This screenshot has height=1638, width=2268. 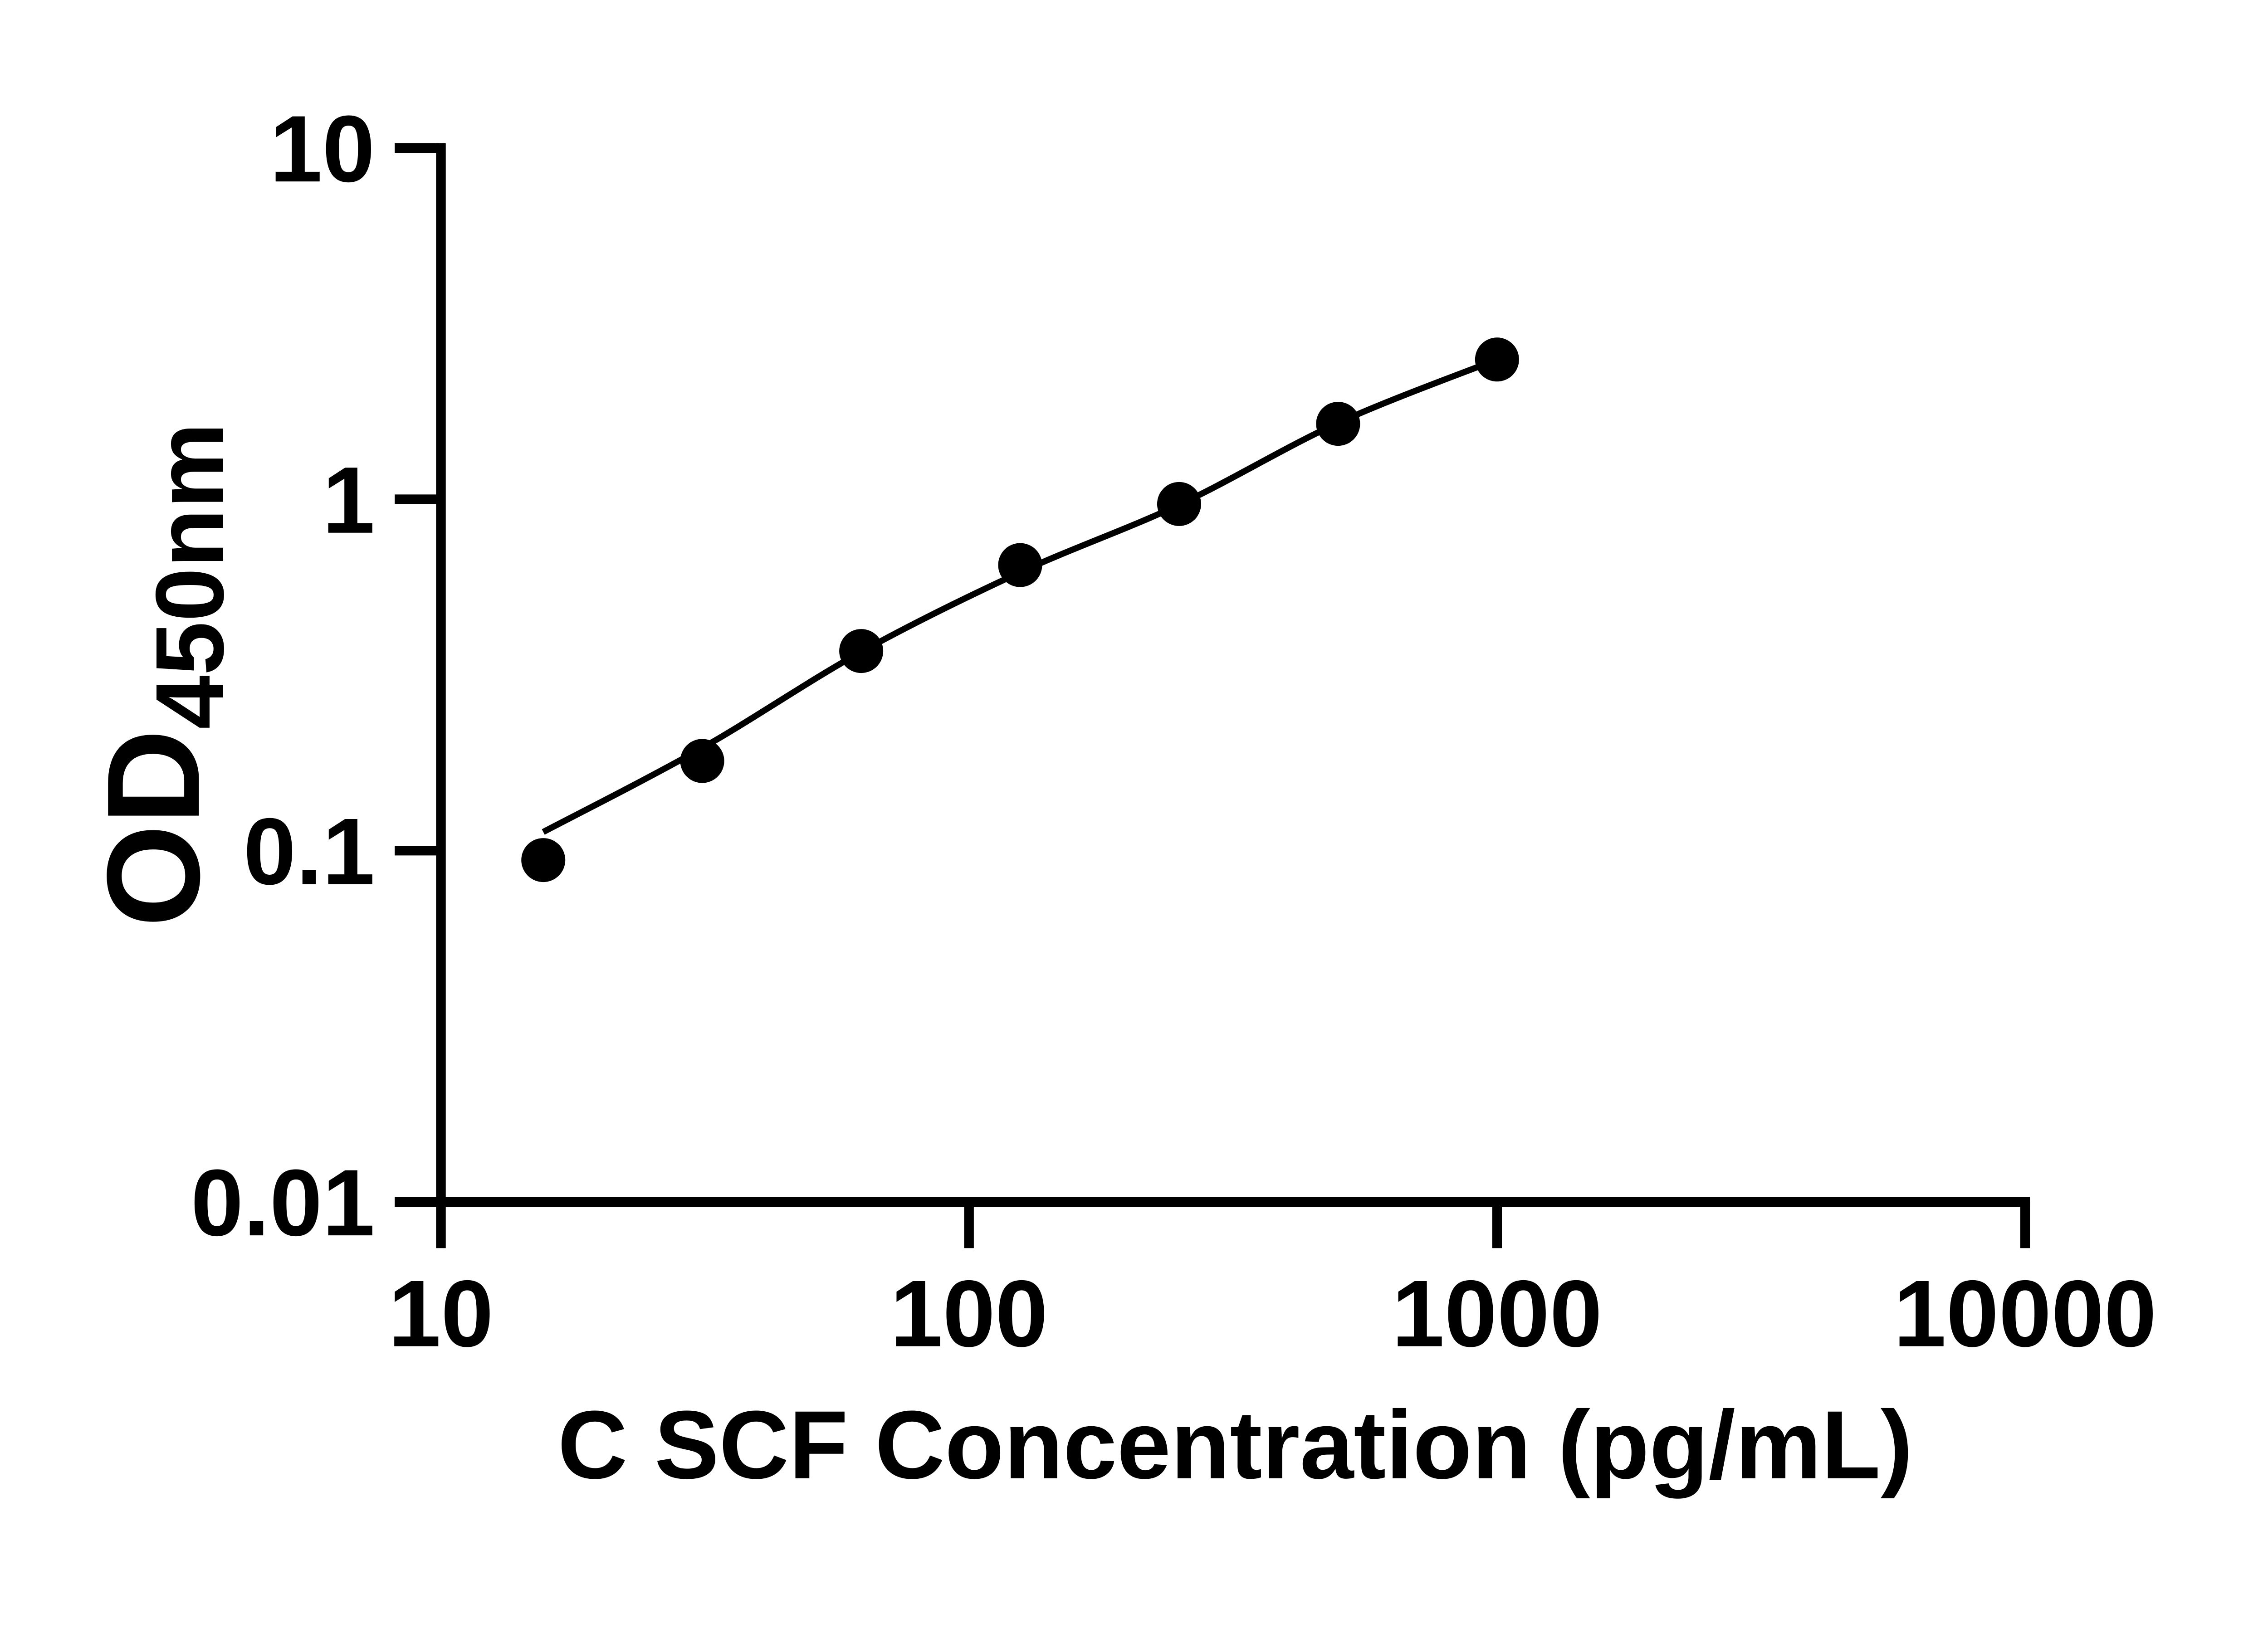 What do you see at coordinates (1497, 1314) in the screenshot?
I see `x-tick-label: 1000` at bounding box center [1497, 1314].